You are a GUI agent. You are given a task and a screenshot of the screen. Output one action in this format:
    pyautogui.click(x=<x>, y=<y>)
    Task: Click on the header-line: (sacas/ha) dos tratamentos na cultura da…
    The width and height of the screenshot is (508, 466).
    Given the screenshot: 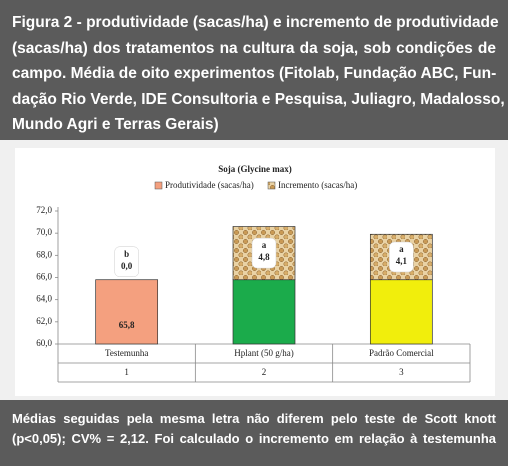 What is the action you would take?
    pyautogui.click(x=254, y=48)
    